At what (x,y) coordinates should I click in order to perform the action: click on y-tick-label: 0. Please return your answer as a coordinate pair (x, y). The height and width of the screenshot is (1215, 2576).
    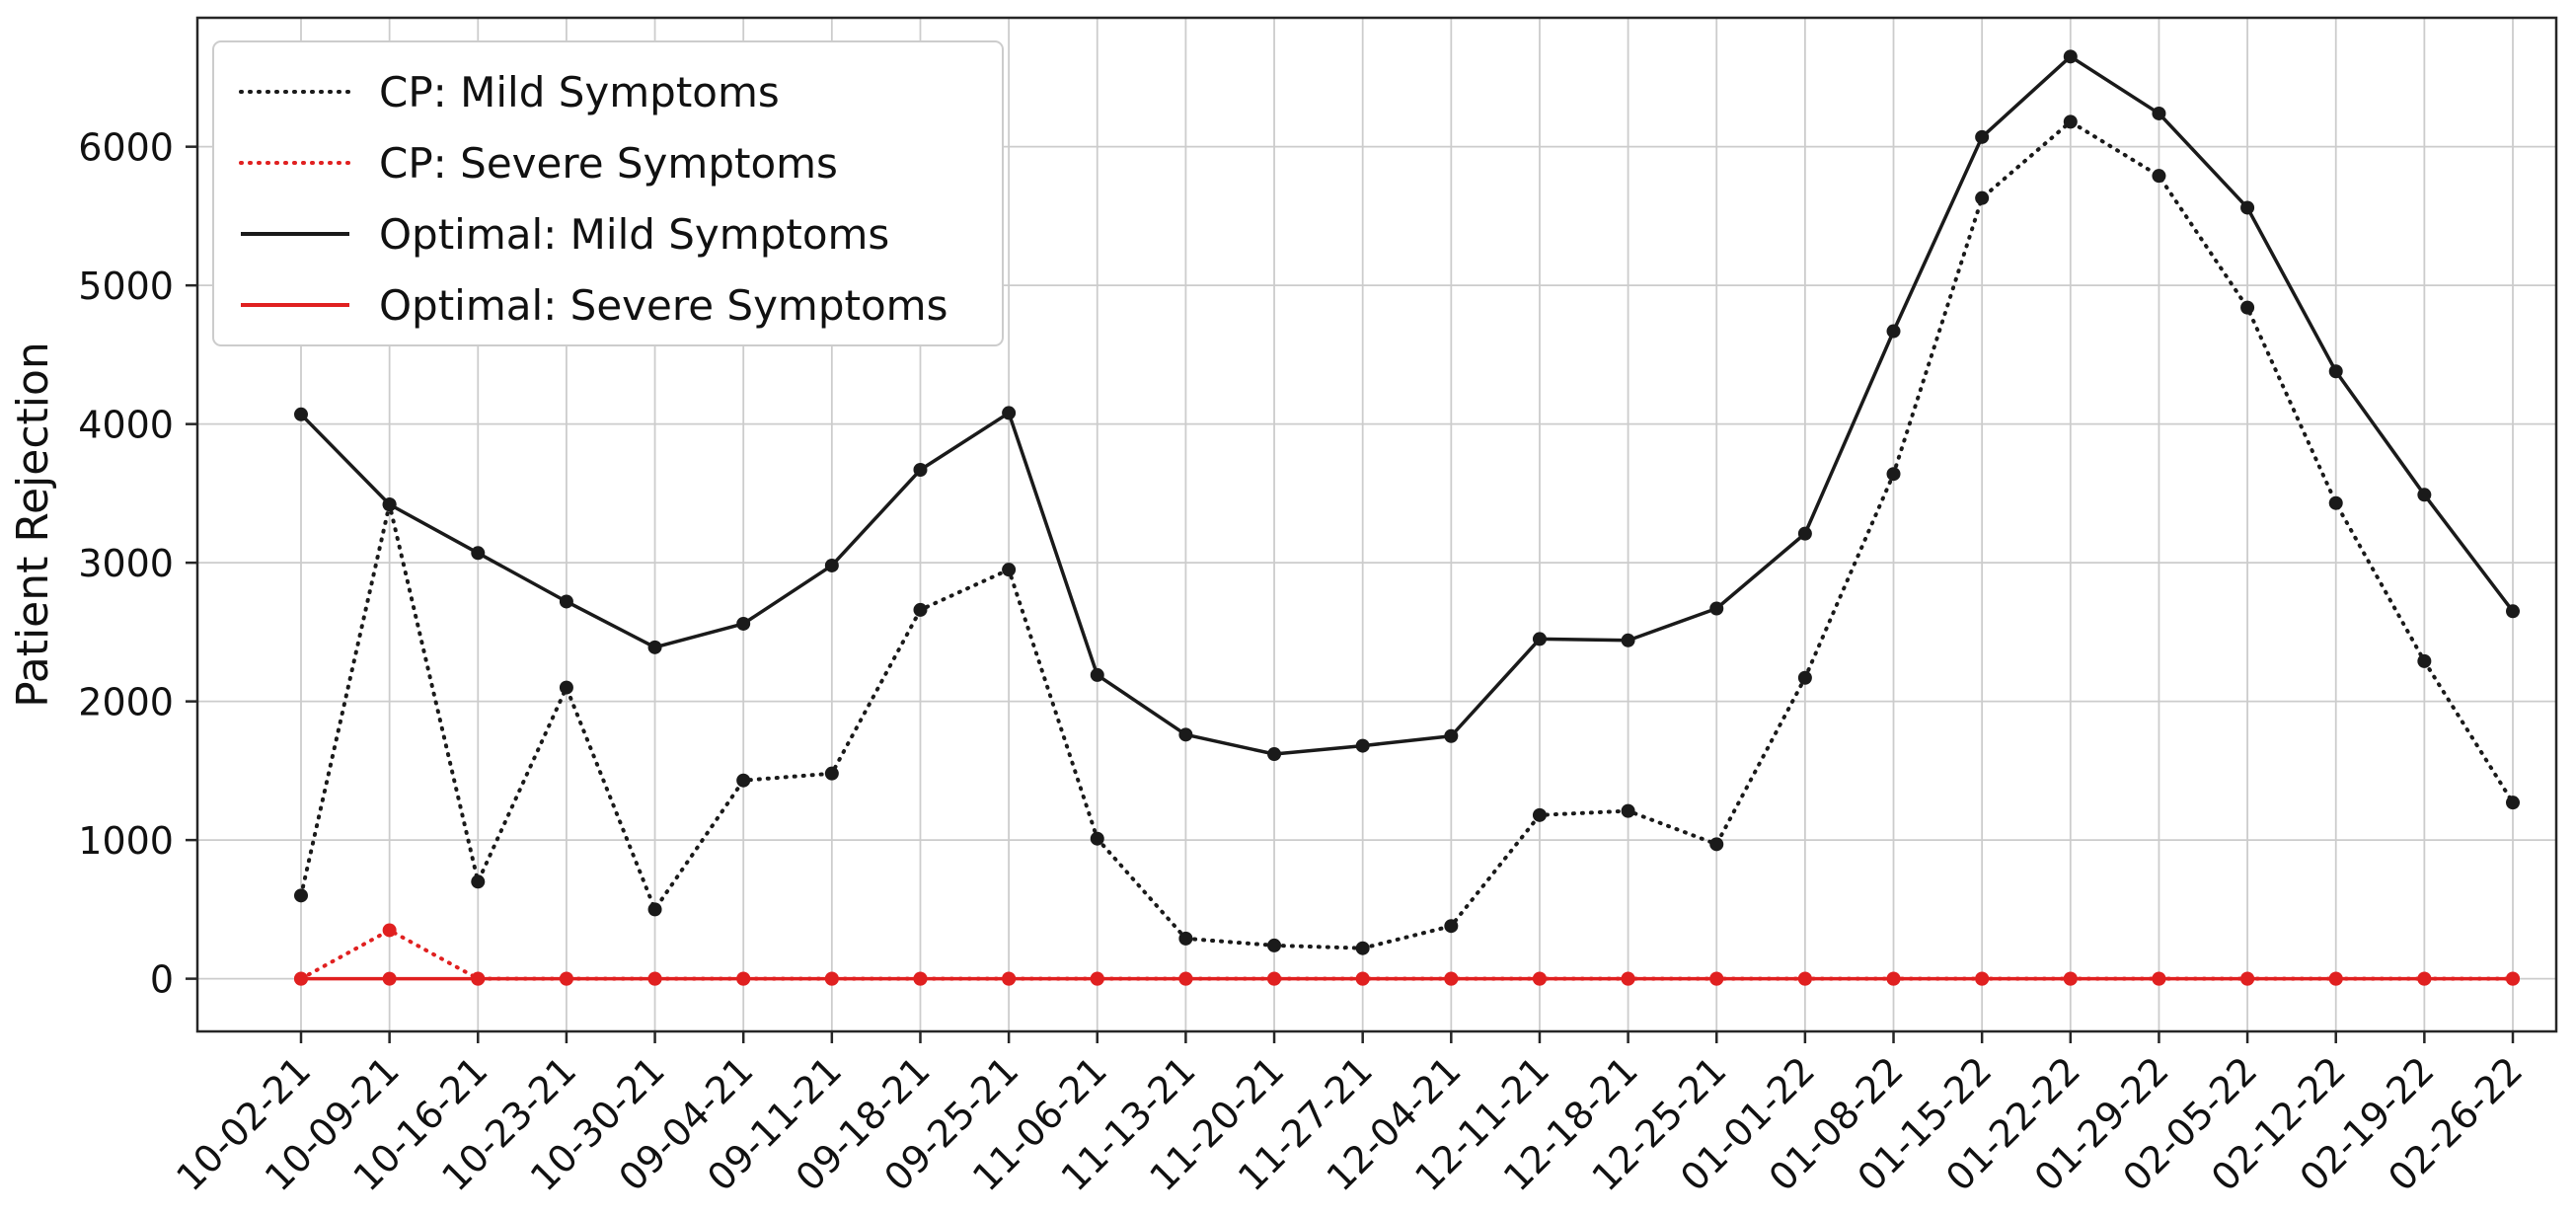
    Looking at the image, I should click on (162, 980).